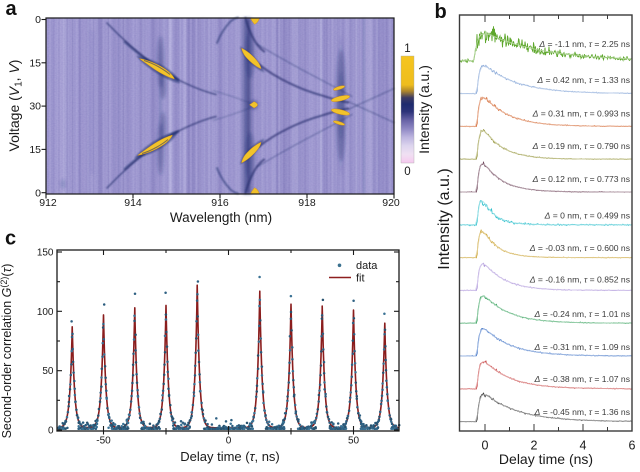  I want to click on svg-text: 918, so click(307, 203).